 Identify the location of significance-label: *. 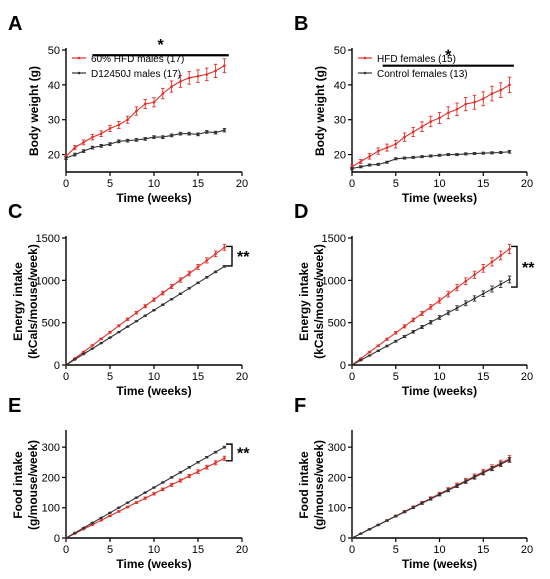
(160, 45).